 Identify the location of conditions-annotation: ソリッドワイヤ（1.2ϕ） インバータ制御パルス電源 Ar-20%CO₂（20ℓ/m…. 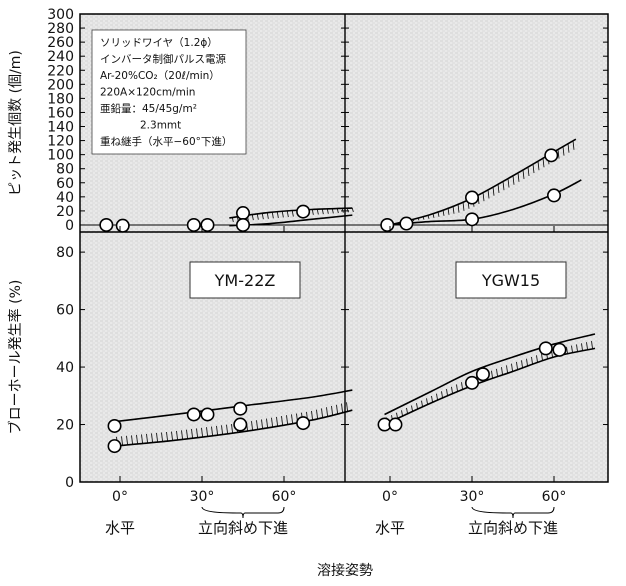
(169, 92).